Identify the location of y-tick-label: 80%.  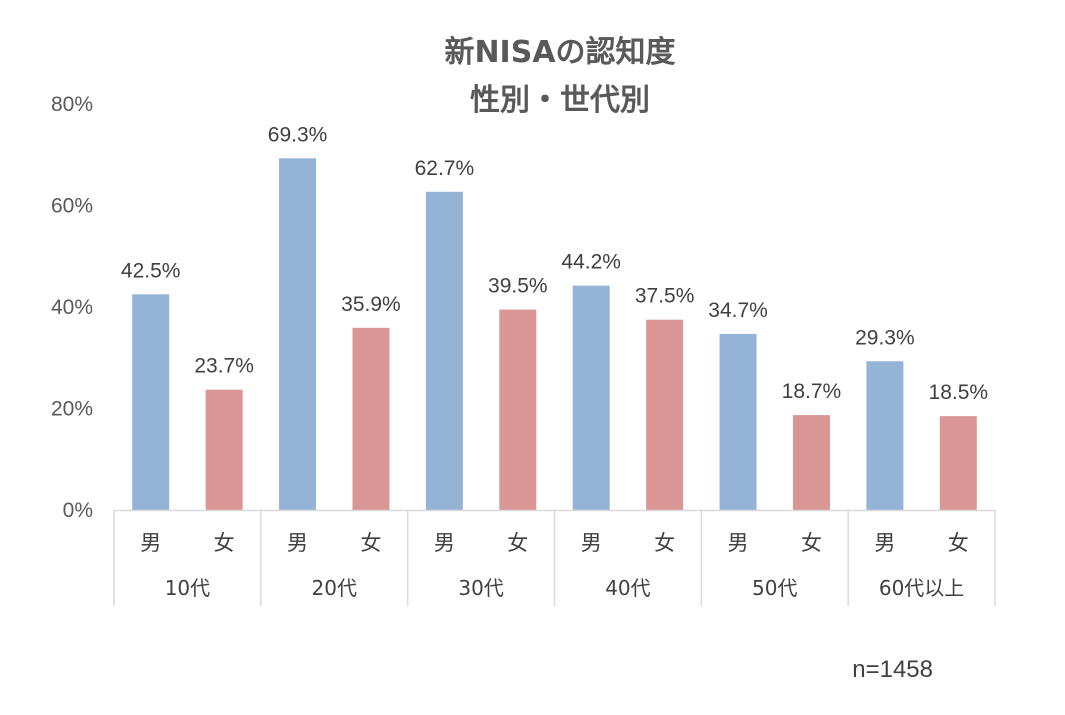
(72, 104).